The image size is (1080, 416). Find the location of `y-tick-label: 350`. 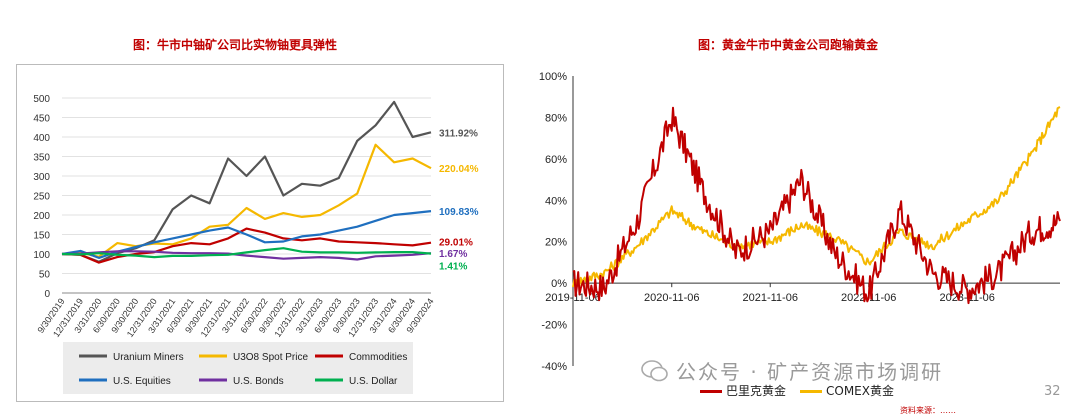

y-tick-label: 350 is located at coordinates (41, 158).